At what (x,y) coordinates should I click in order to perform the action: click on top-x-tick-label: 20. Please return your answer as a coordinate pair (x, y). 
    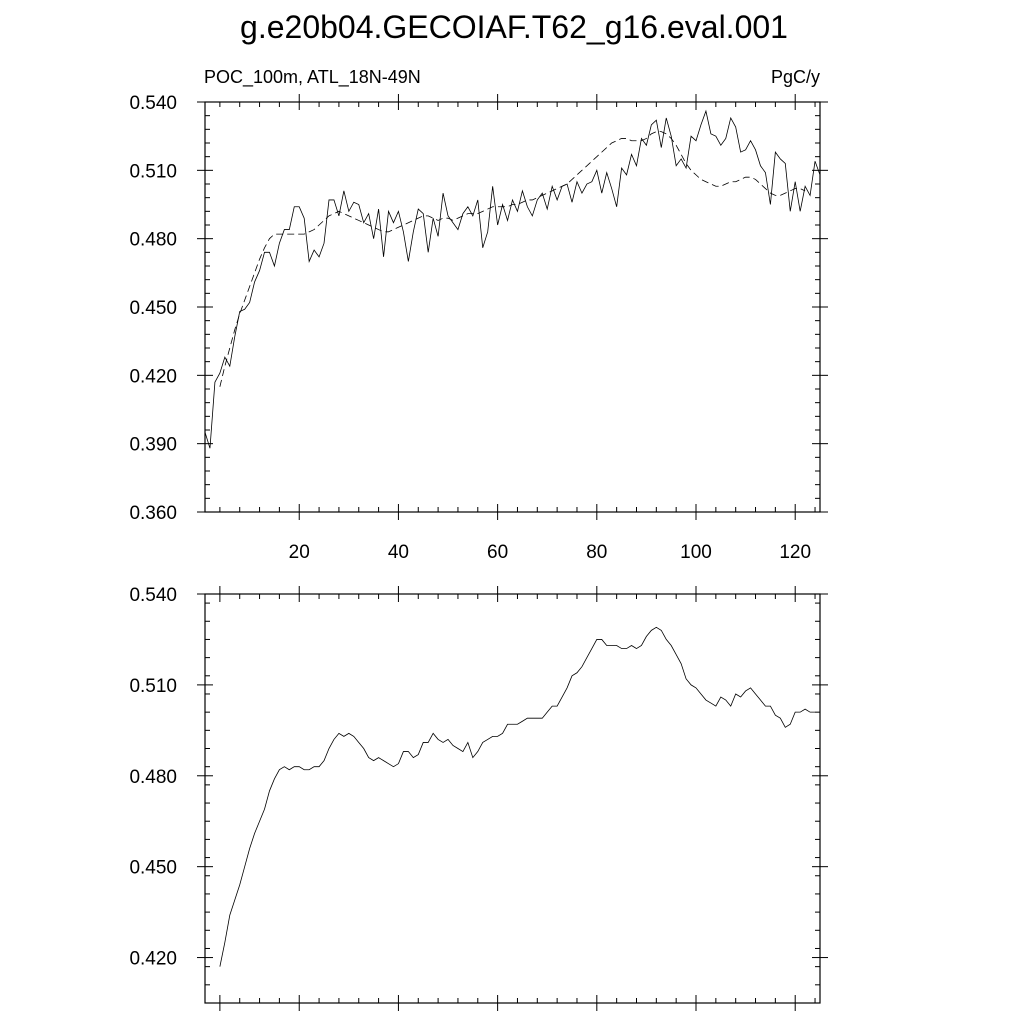
    Looking at the image, I should click on (299, 552).